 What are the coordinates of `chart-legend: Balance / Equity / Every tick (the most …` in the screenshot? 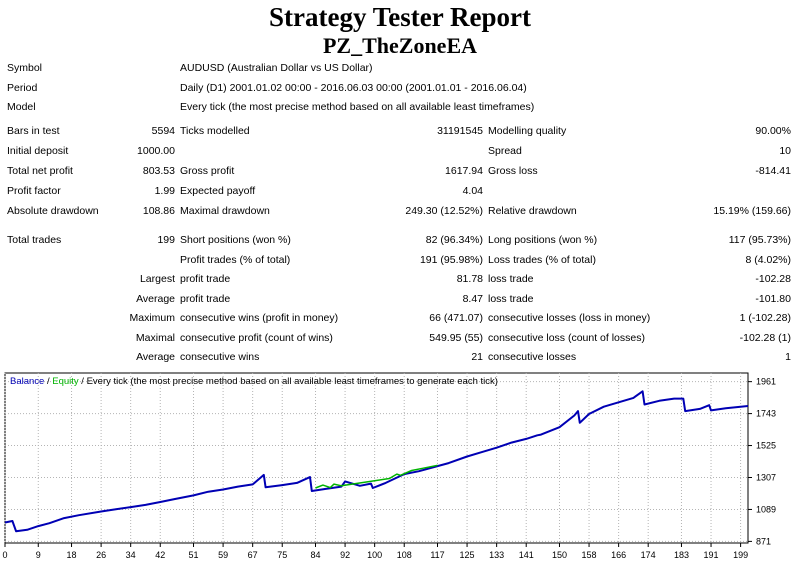 It's located at (254, 381).